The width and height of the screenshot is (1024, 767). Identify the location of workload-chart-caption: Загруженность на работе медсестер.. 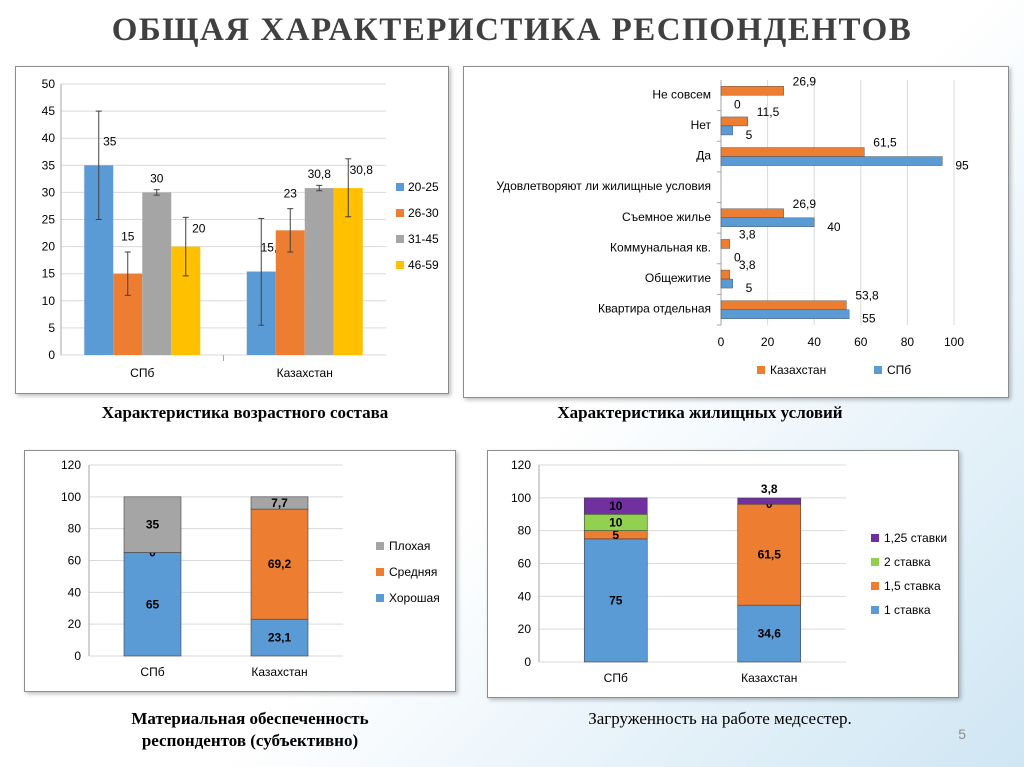
(720, 718).